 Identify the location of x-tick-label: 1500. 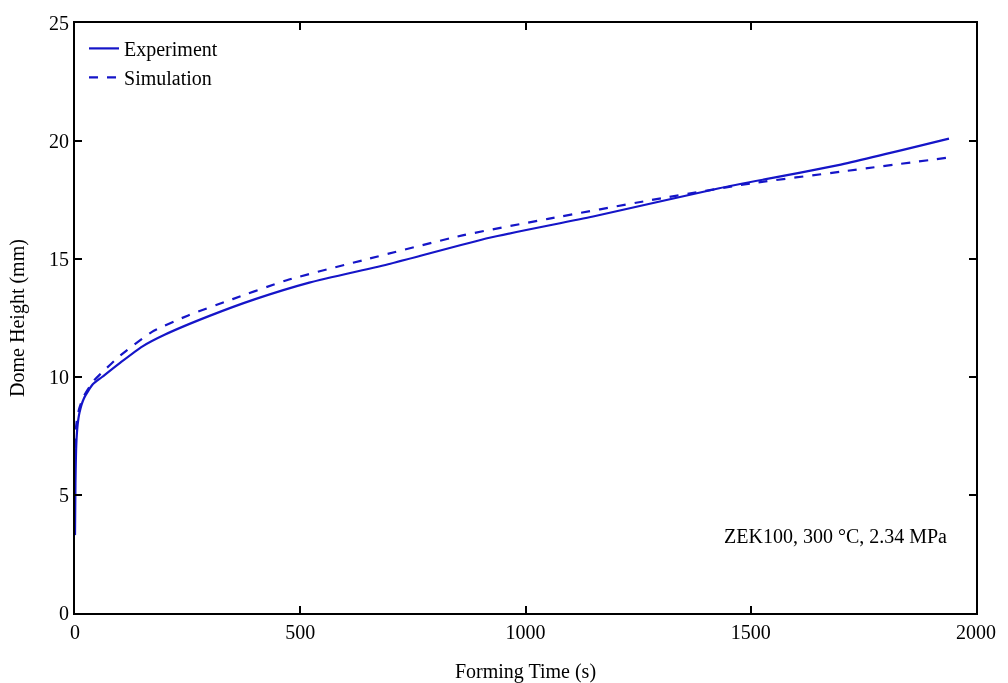
(750, 632).